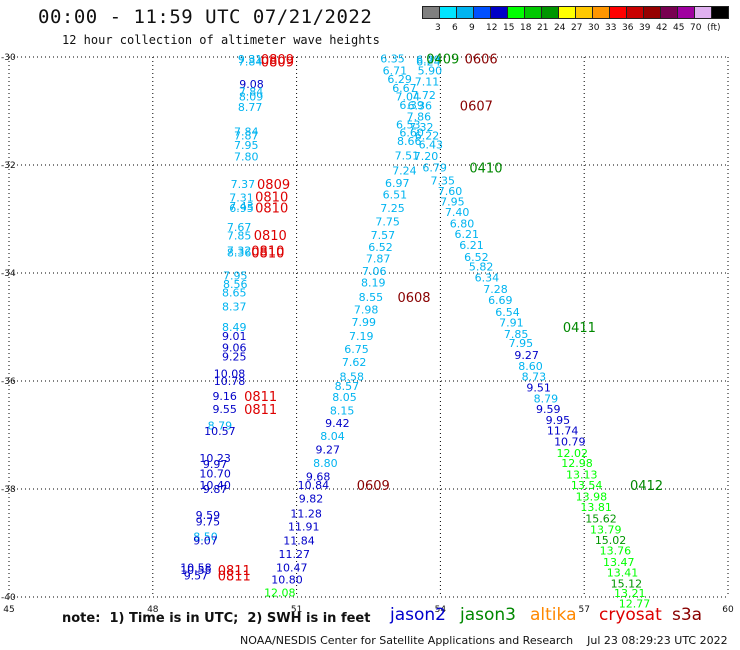 The width and height of the screenshot is (740, 650). Describe the element at coordinates (579, 328) in the screenshot. I see `pass-time-label: 0411` at that location.